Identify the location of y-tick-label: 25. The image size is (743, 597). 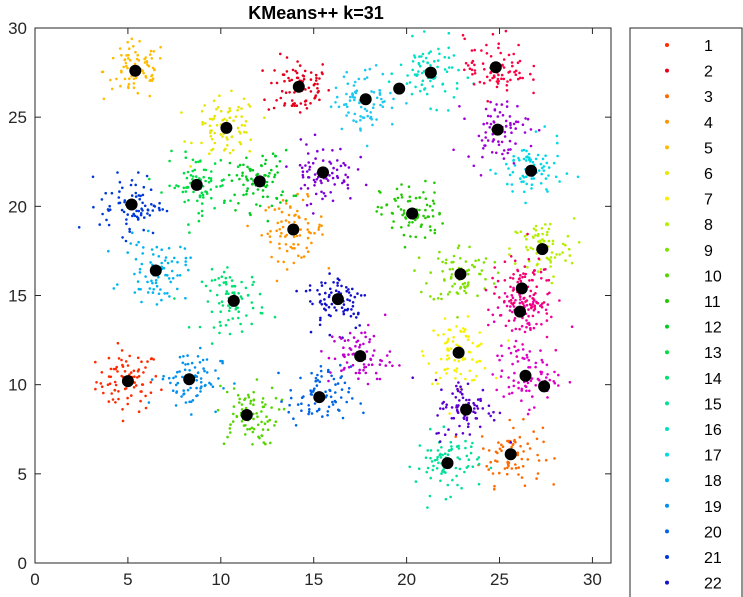
(17, 117).